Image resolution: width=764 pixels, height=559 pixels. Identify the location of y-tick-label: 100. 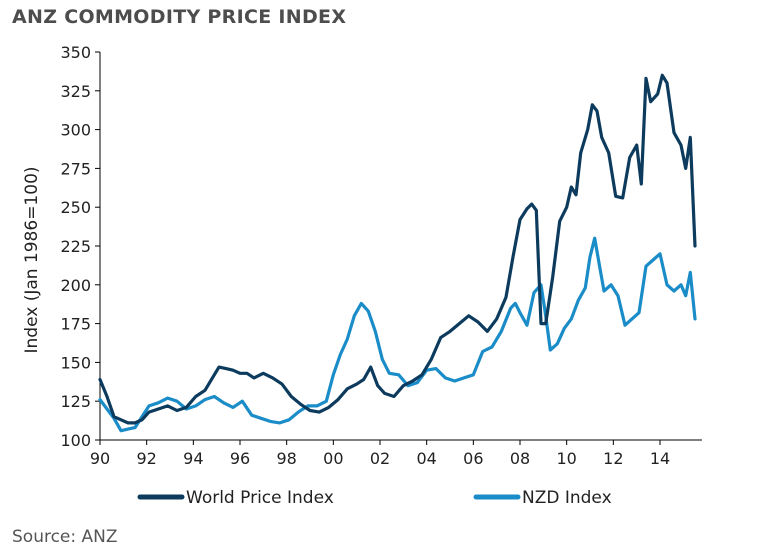
(75, 440).